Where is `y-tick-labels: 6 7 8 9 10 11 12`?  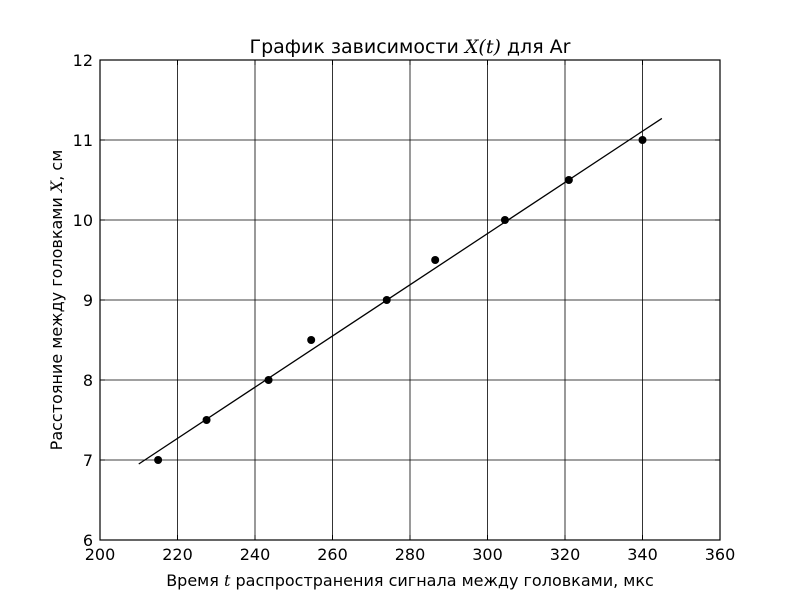
y-tick-labels: 6 7 8 9 10 11 12 is located at coordinates (83, 300).